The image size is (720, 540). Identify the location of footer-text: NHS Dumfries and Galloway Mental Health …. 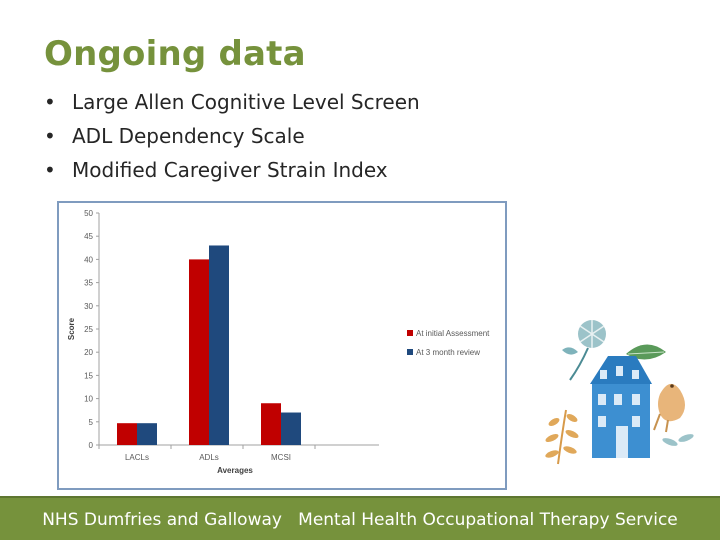
(360, 520).